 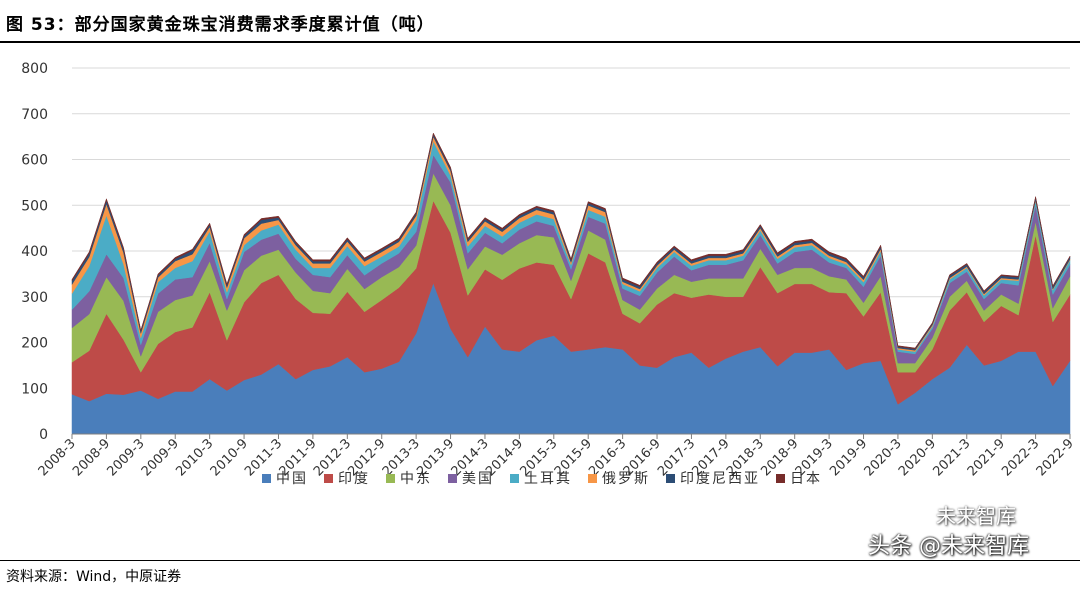 I want to click on source-note: 资料来源：Wind，中原证券, so click(x=94, y=577).